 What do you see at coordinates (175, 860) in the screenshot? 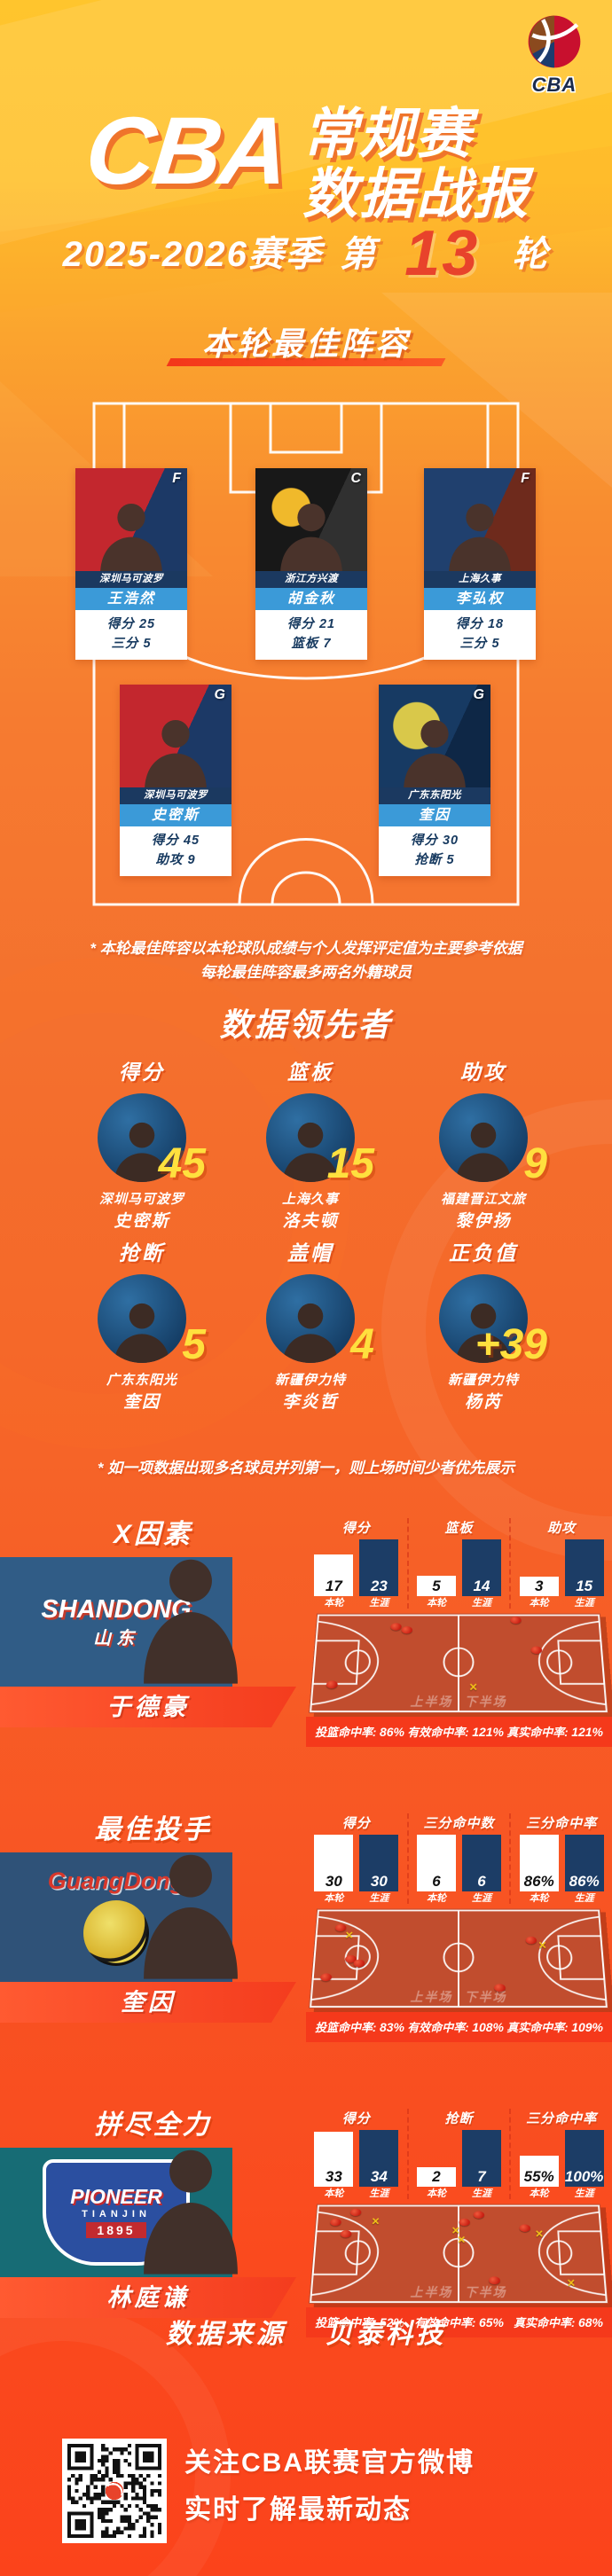
I see `player-stat: 助攻 9` at bounding box center [175, 860].